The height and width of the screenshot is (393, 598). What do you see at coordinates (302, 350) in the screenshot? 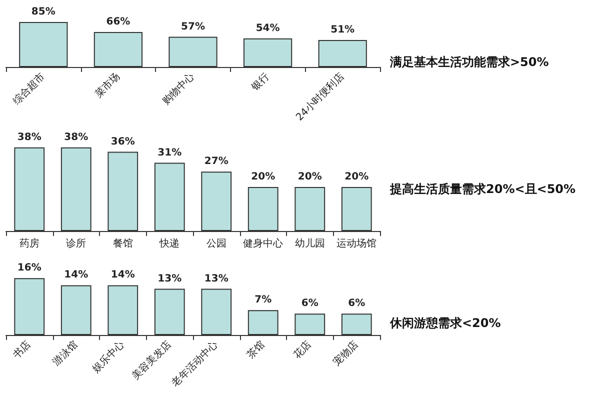
I see `x-tick-label: 花店` at bounding box center [302, 350].